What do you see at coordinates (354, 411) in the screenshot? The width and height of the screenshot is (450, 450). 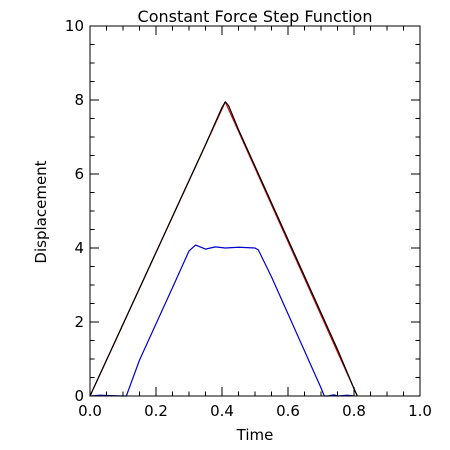 I see `x-tick-label: 0.8` at bounding box center [354, 411].